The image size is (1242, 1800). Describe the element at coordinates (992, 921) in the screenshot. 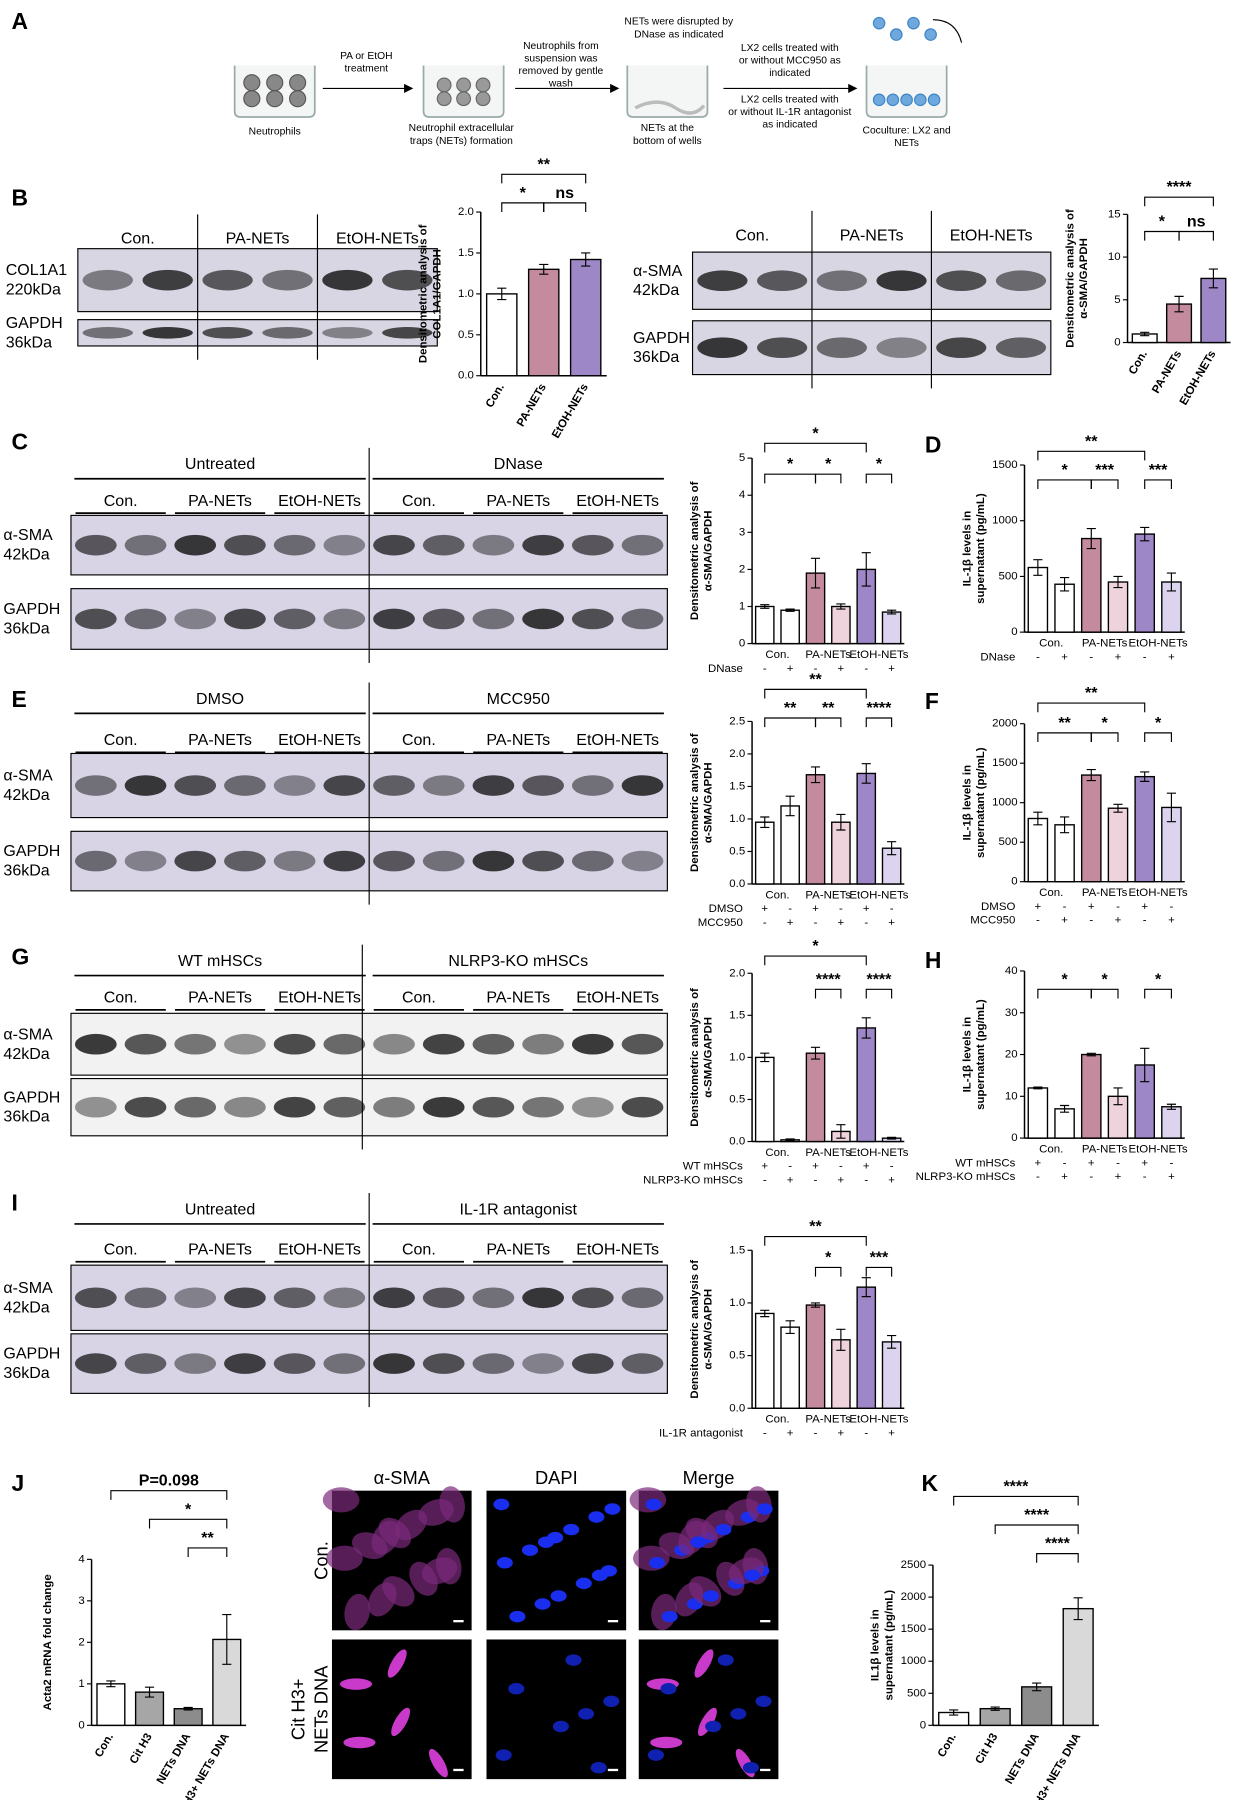

I see `treatment-label: MCC950` at that location.